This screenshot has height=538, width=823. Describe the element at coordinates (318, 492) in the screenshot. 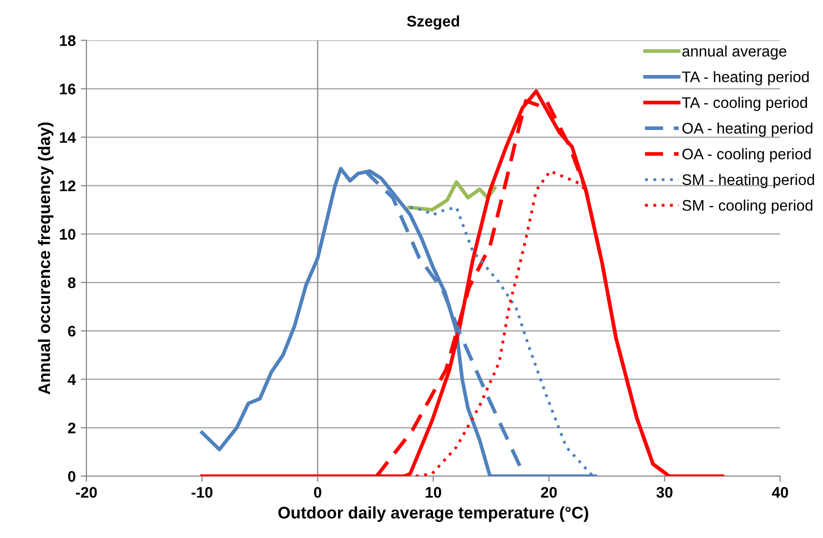

I see `x-tick-label: 0` at that location.